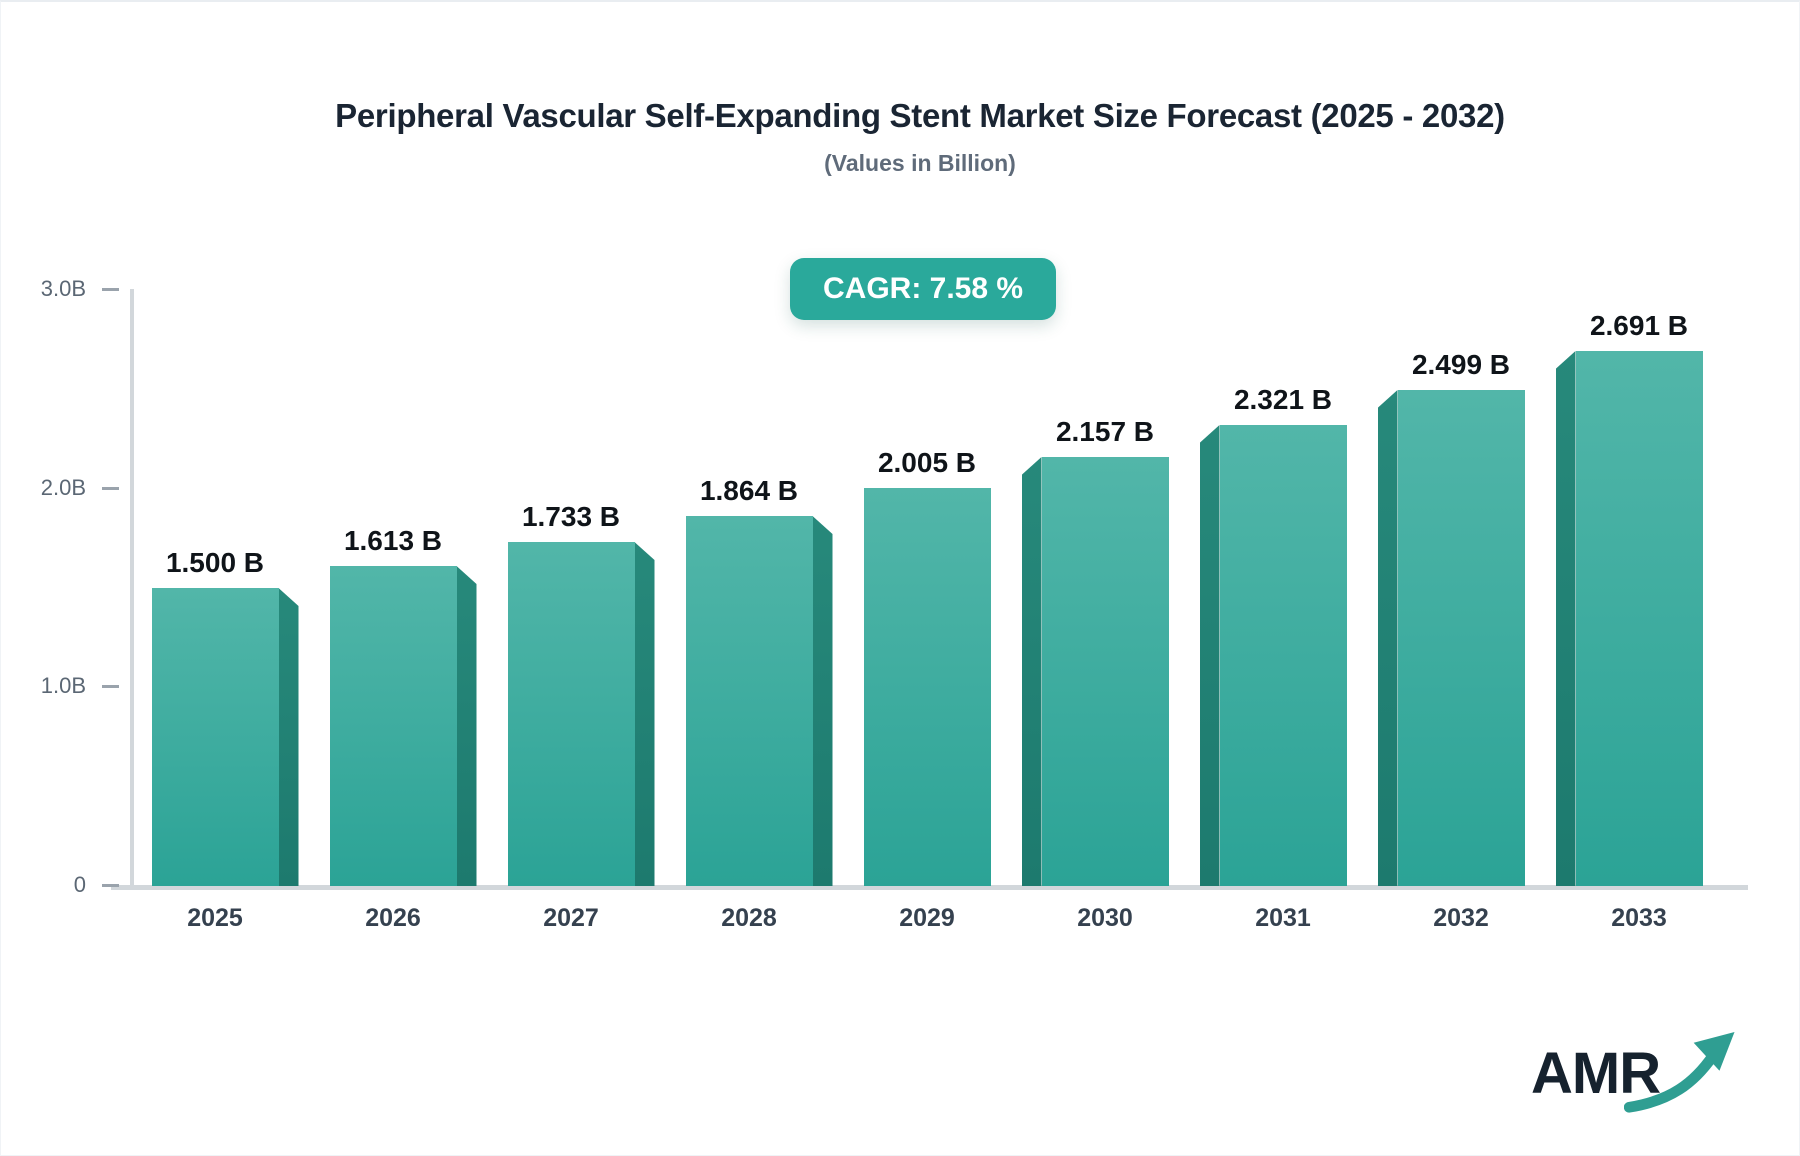 This screenshot has height=1156, width=1800. What do you see at coordinates (393, 918) in the screenshot?
I see `x-axis-label: 2026` at bounding box center [393, 918].